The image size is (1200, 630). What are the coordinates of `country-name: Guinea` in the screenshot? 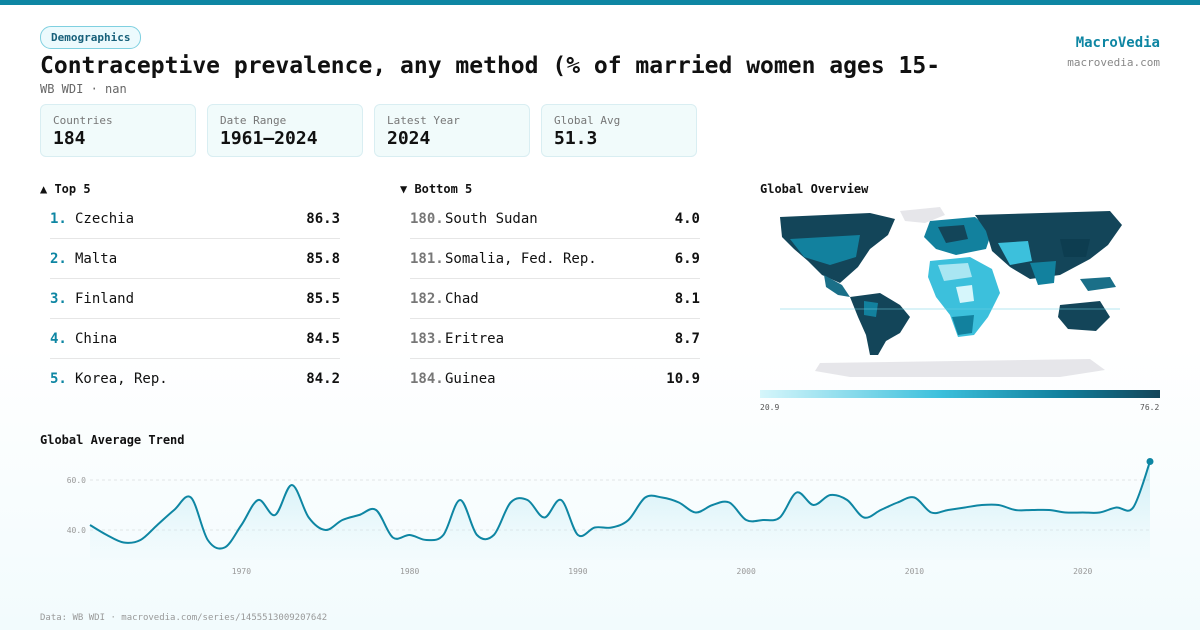 It's located at (470, 379).